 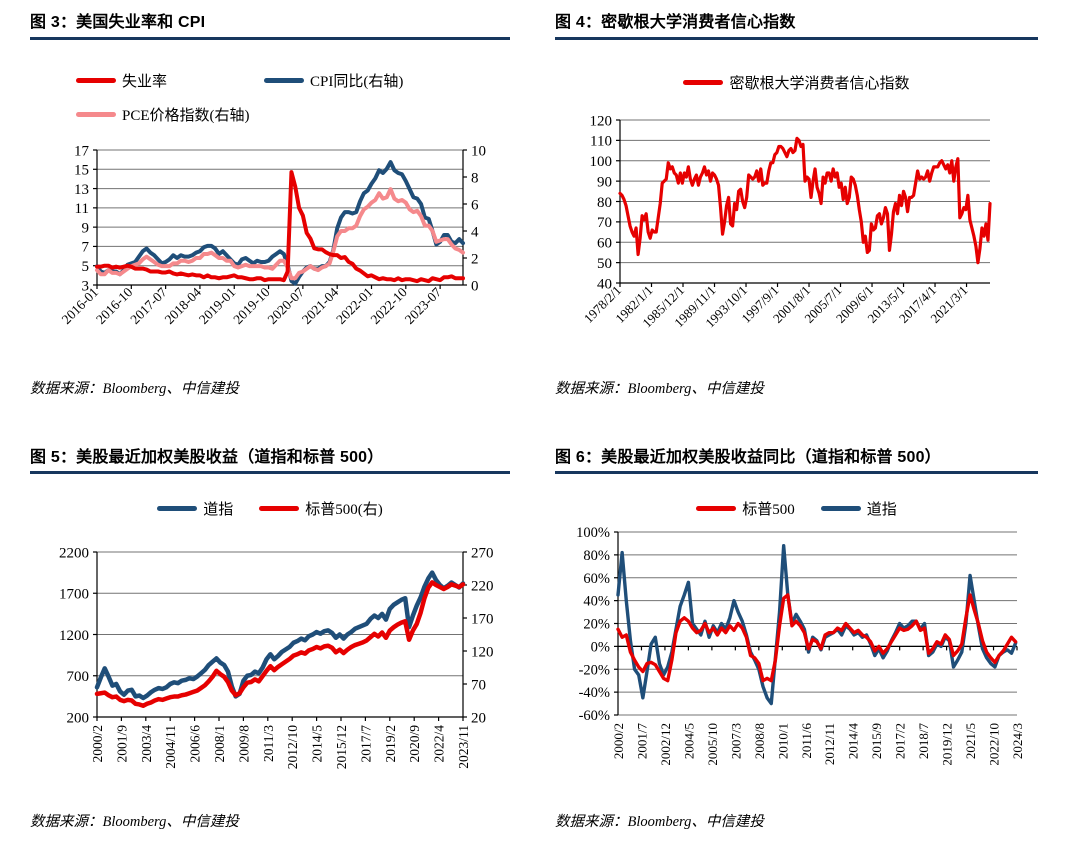 What do you see at coordinates (86, 286) in the screenshot?
I see `y-axis-label: 3` at bounding box center [86, 286].